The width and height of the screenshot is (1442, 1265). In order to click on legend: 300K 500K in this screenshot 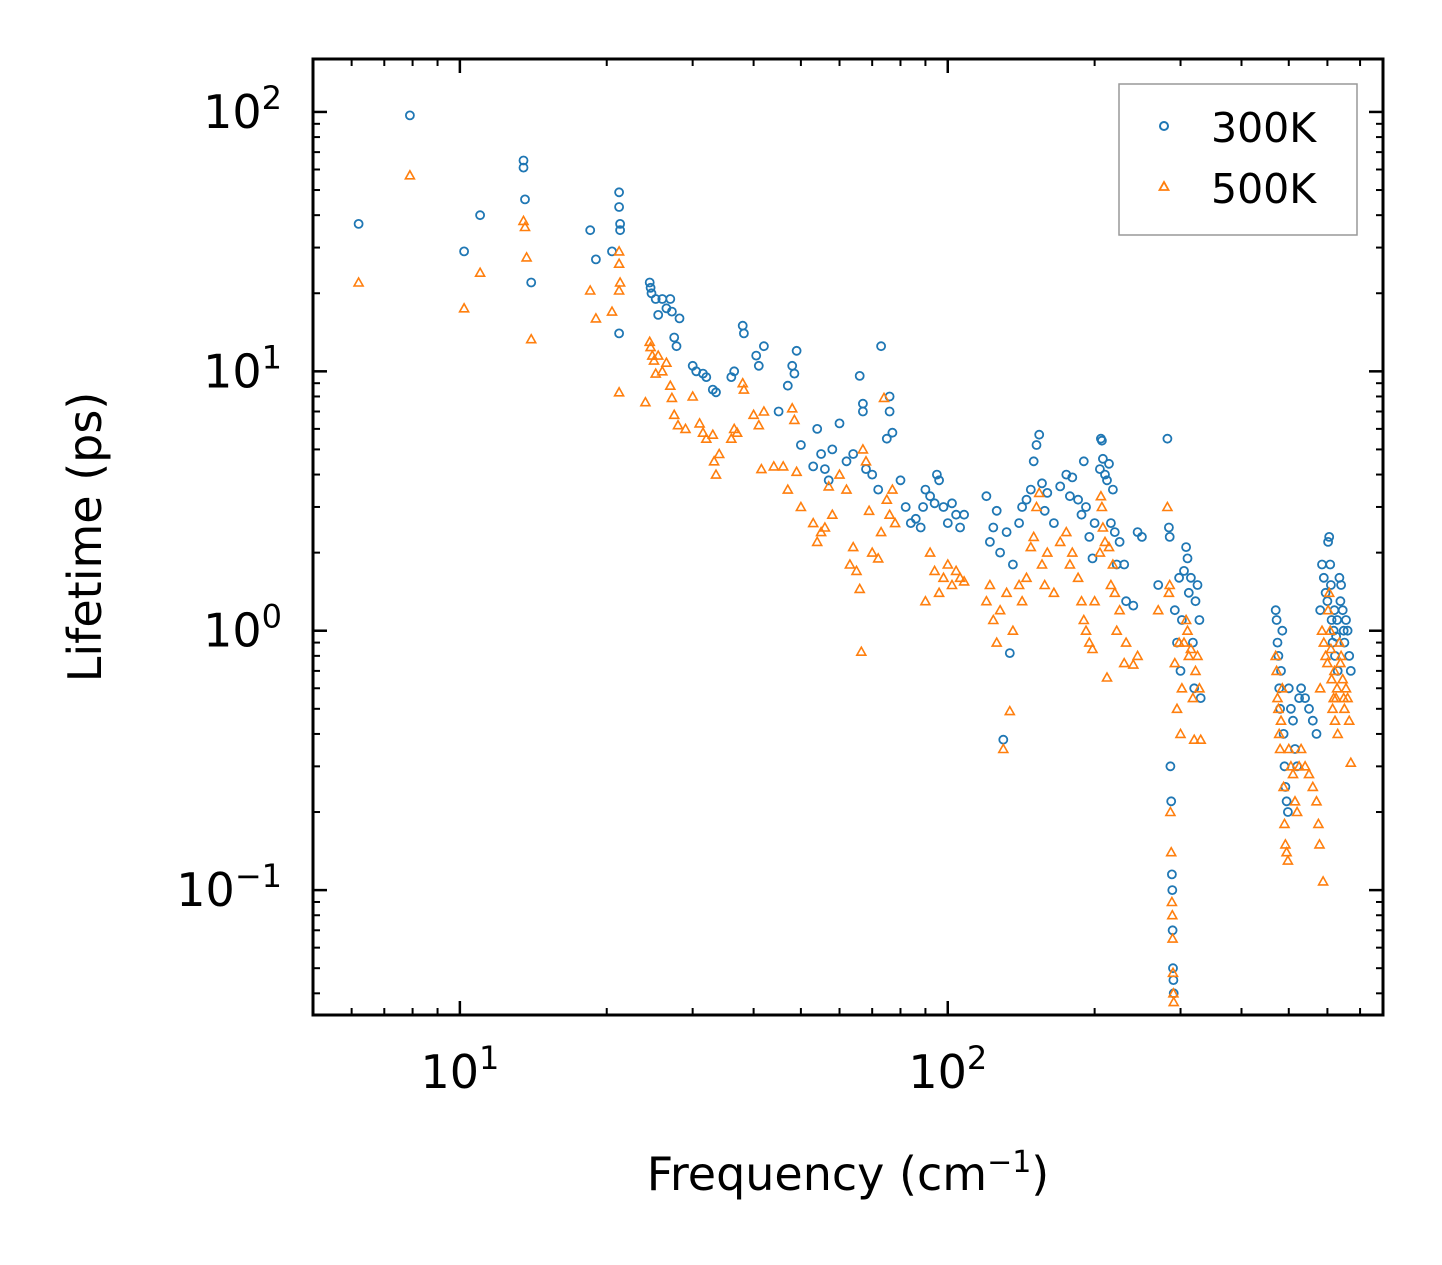, I will do `click(1238, 159)`.